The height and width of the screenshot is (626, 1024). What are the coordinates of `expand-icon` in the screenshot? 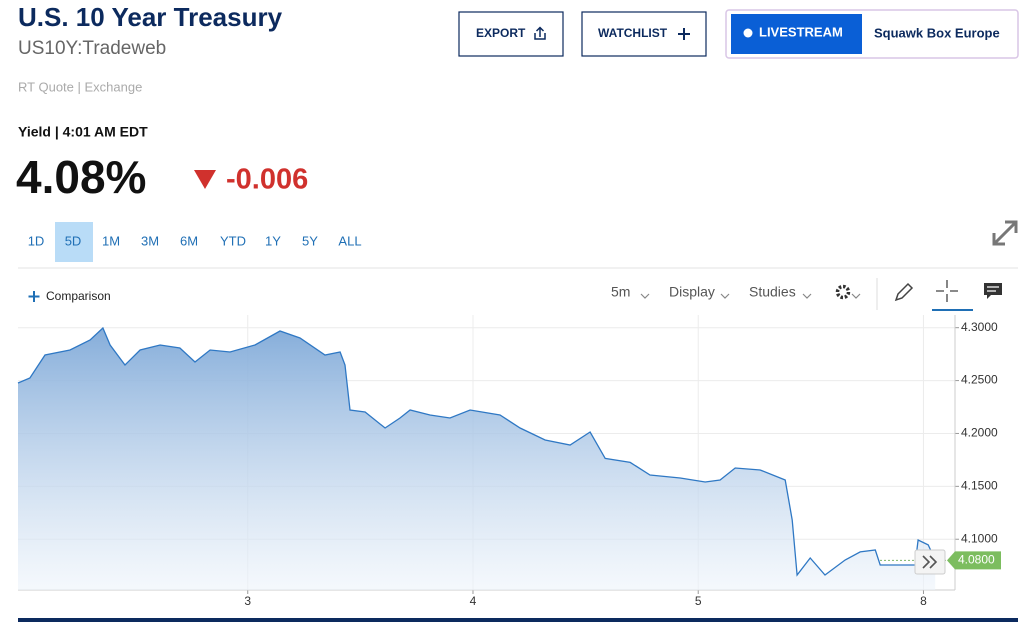 It's located at (1005, 233).